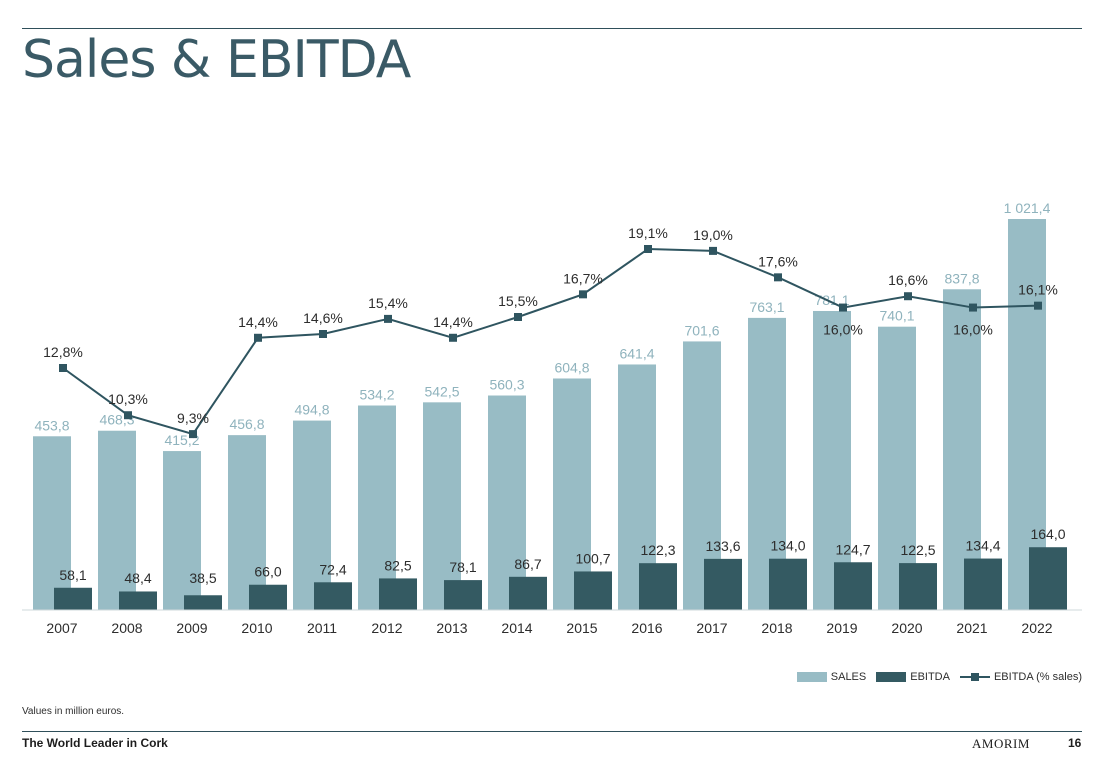 This screenshot has width=1103, height=760. What do you see at coordinates (61, 628) in the screenshot?
I see `x-tick-label: 2007` at bounding box center [61, 628].